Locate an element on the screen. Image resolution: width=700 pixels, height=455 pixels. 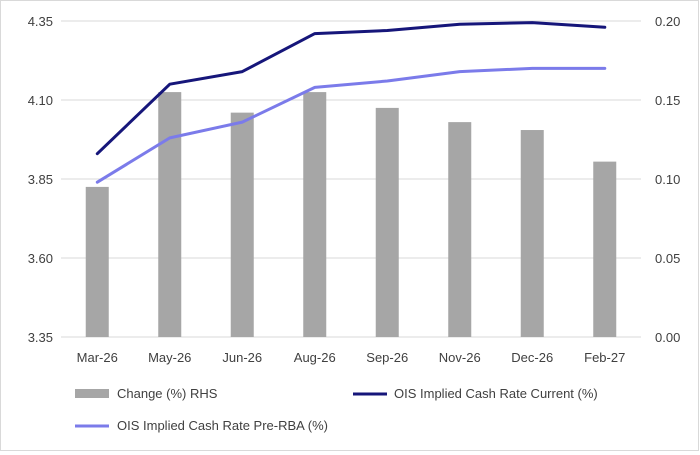
right-tick-label: 0.20 is located at coordinates (667, 21).